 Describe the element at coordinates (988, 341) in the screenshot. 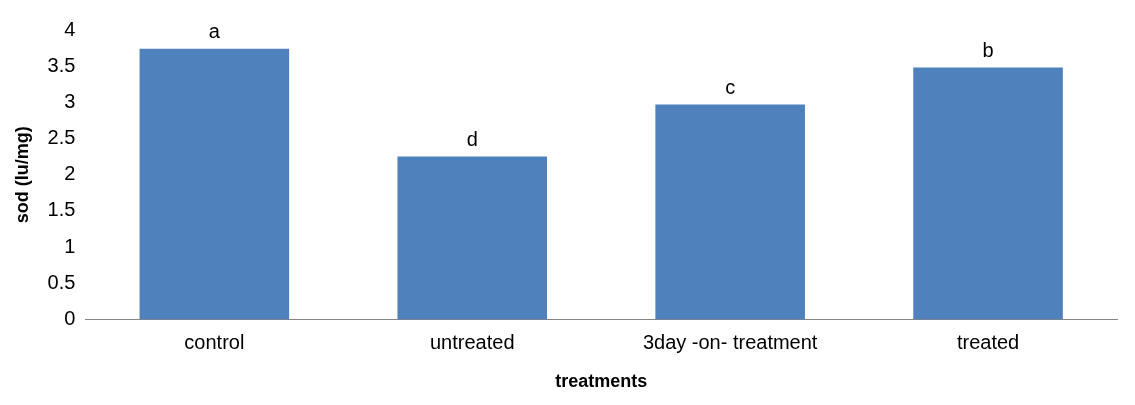

I see `x-tick-label: treated` at that location.